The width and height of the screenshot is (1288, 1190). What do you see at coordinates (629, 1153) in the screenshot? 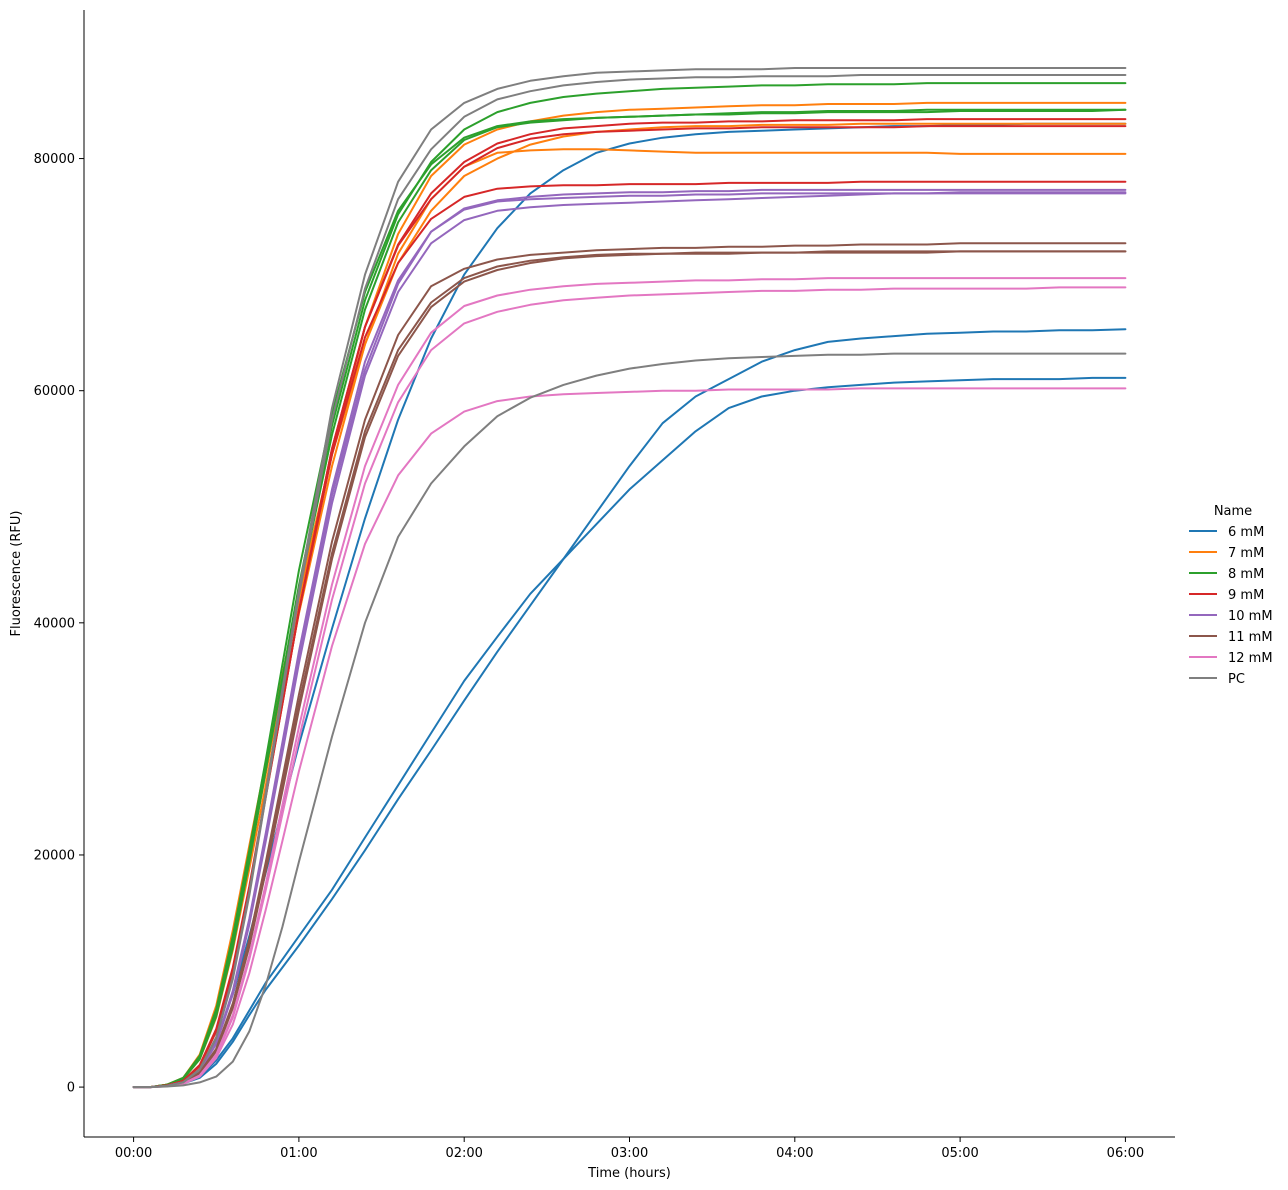
I see `x-tick-label: 03:00` at bounding box center [629, 1153].